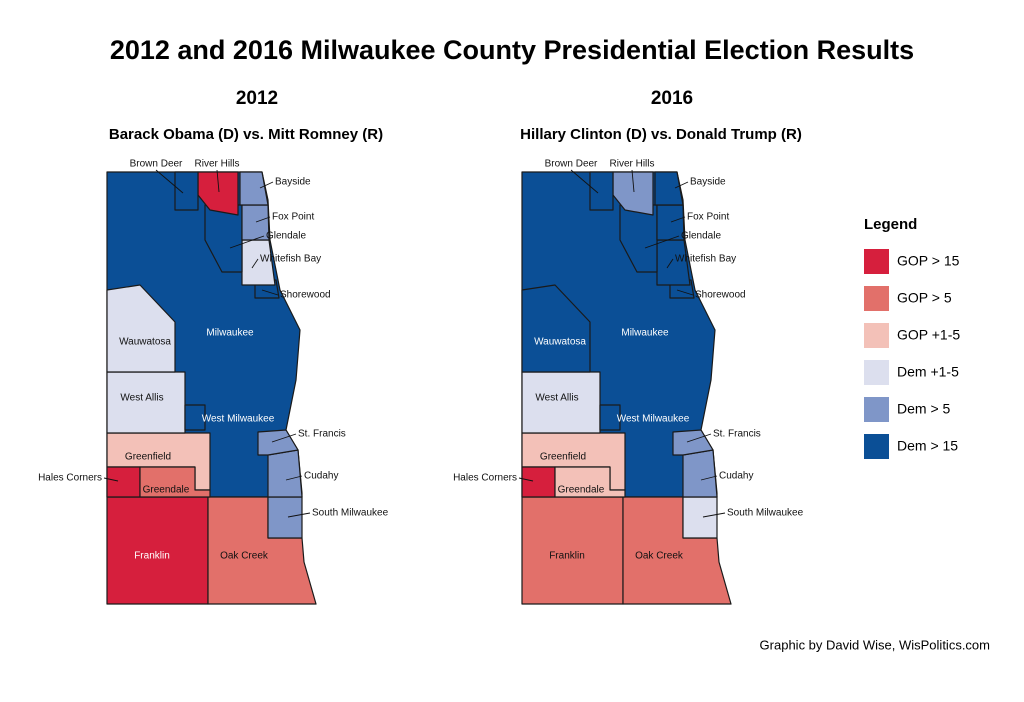  What do you see at coordinates (890, 224) in the screenshot?
I see `legend-title: Legend` at bounding box center [890, 224].